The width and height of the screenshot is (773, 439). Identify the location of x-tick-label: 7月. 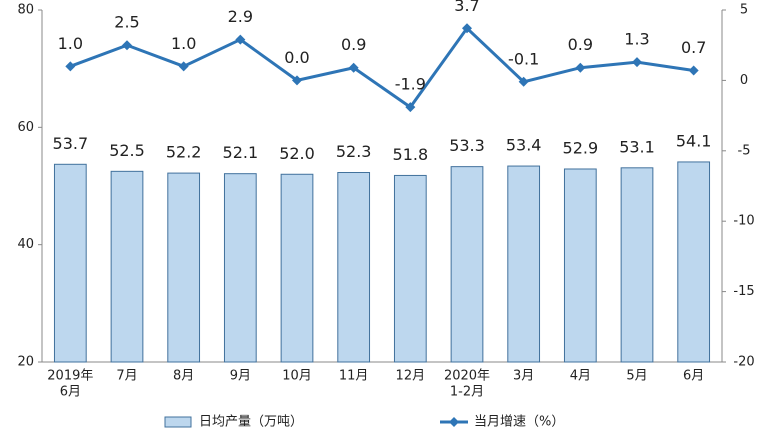
(126, 376).